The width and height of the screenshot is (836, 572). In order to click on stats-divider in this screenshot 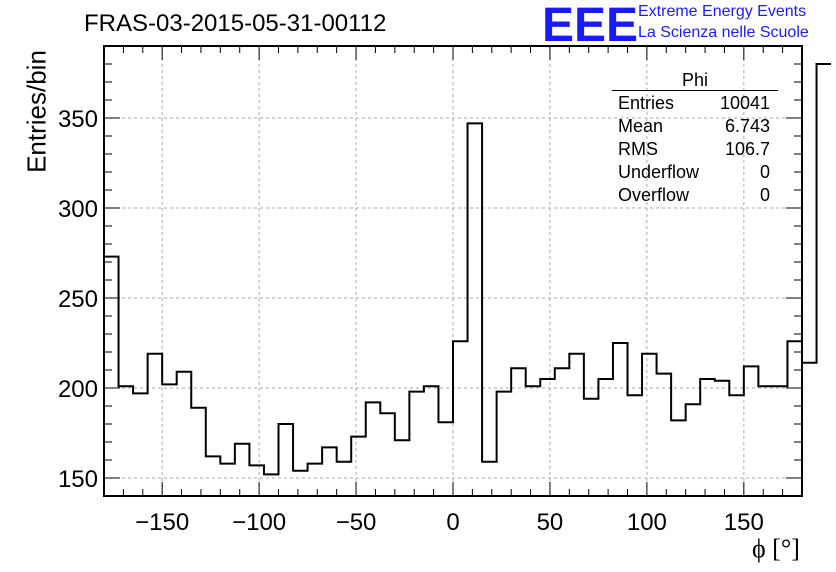, I will do `click(695, 90)`.